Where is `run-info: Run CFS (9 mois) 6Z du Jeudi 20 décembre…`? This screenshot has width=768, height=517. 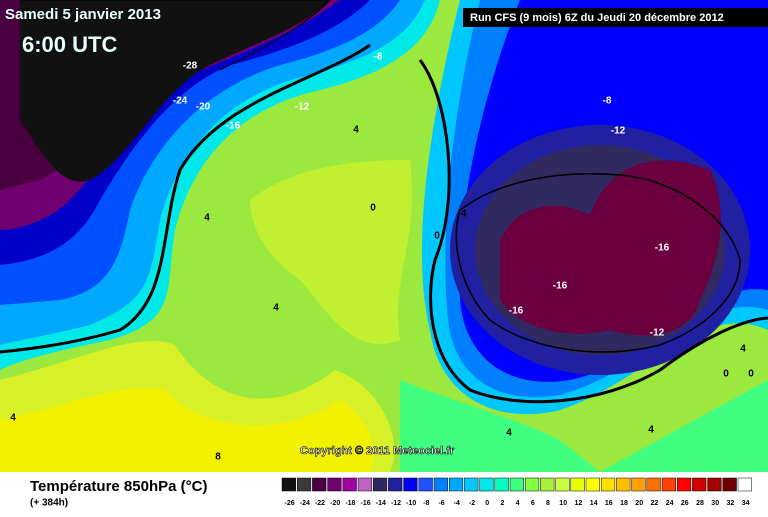
run-info: Run CFS (9 mois) 6Z du Jeudi 20 décembre… is located at coordinates (597, 18).